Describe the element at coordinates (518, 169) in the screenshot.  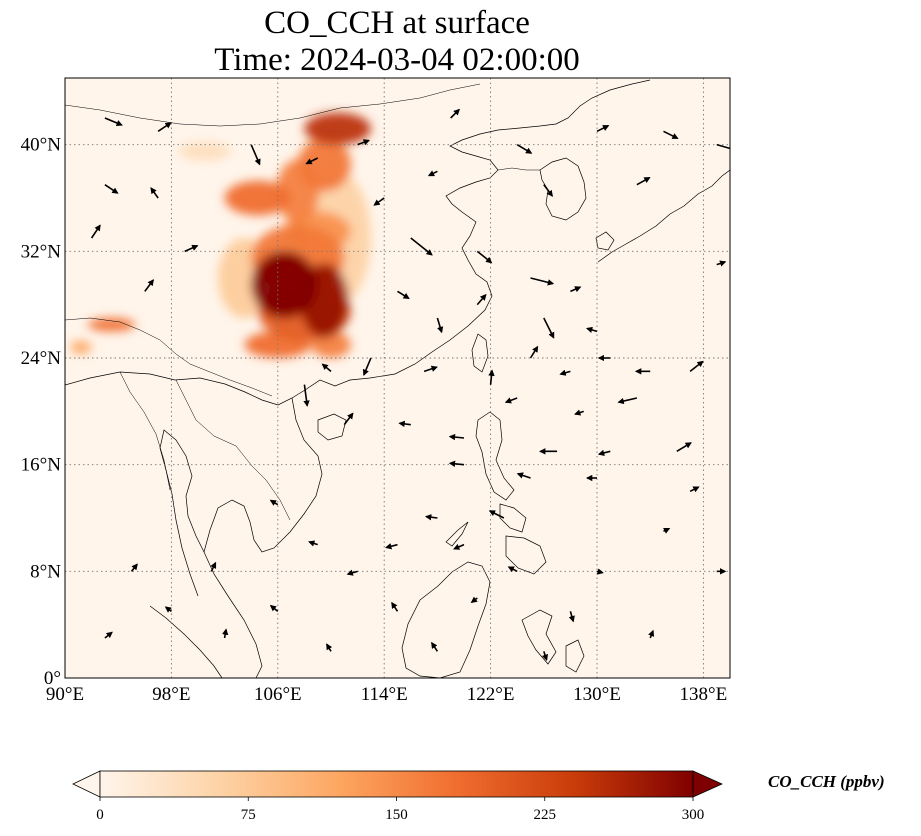
I see `border-north-korea` at that location.